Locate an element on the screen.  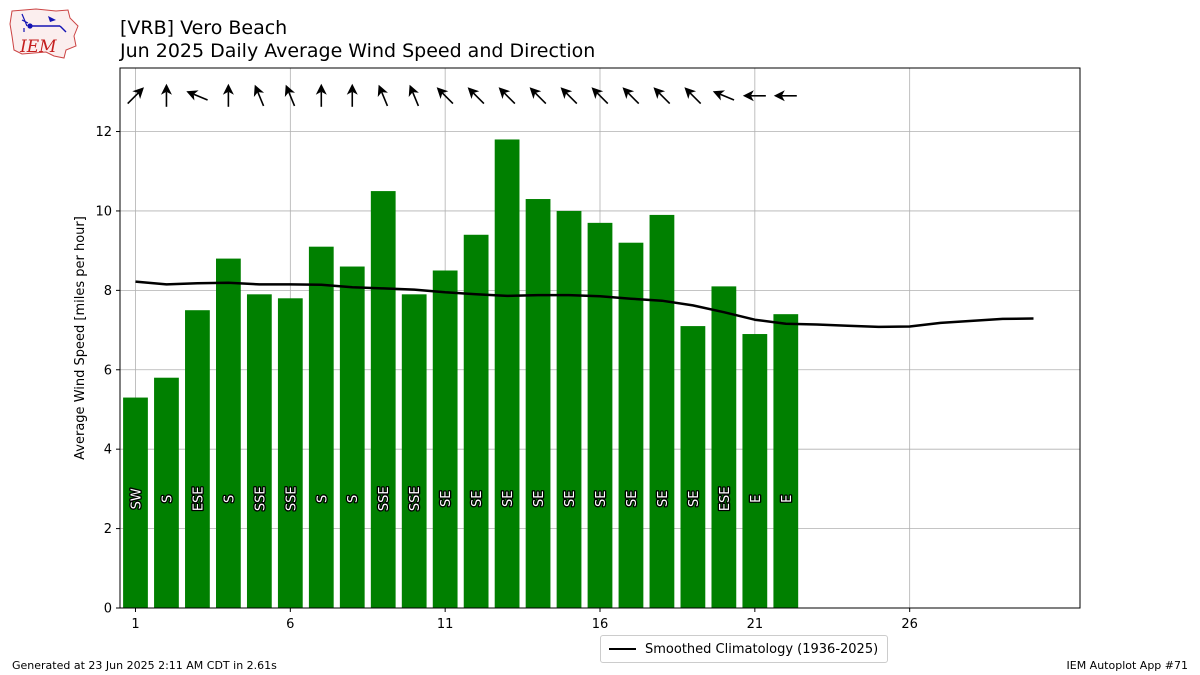
legend-label: Smoothed Climatology (1936-2025) is located at coordinates (762, 649).